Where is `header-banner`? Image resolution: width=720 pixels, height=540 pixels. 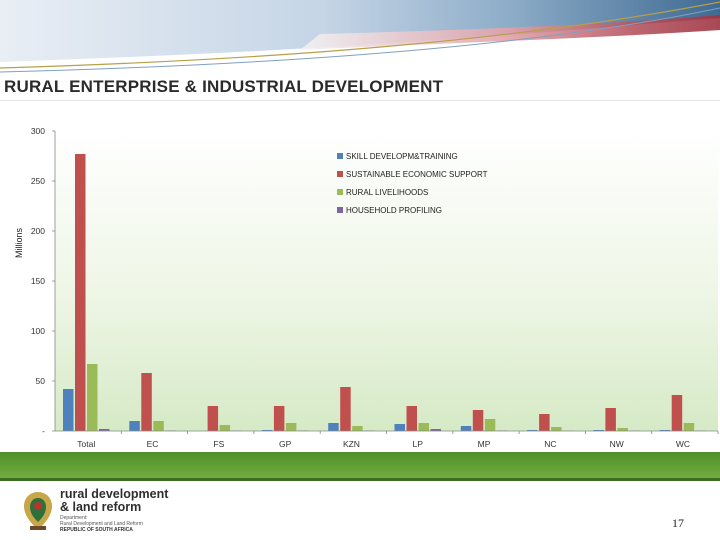
header-banner is located at coordinates (360, 36).